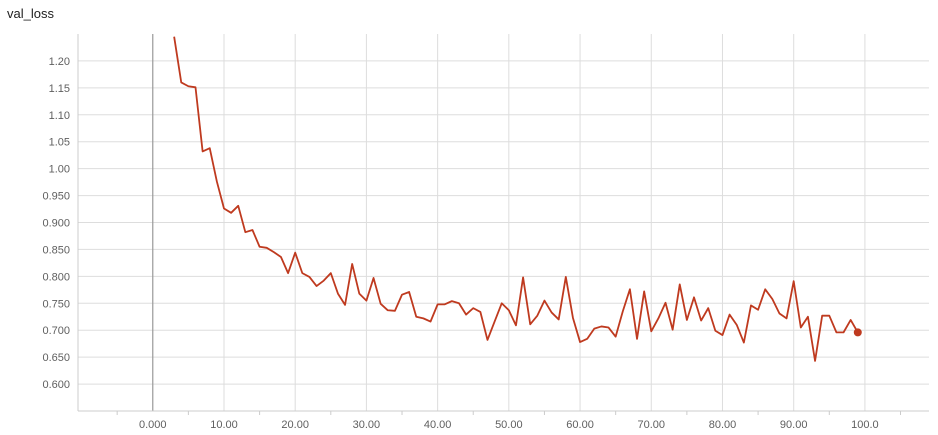 This screenshot has width=938, height=435. Describe the element at coordinates (56, 197) in the screenshot. I see `y-tick-label: 0.950` at that location.